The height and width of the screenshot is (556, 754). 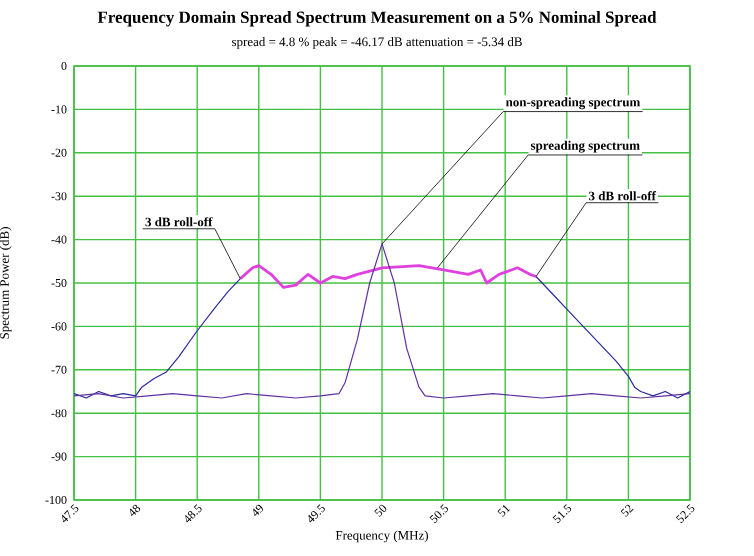 I want to click on chart-title: Frequency Domain Spread Spectrum Measurement on a 5% Nominal Spread, so click(x=377, y=19).